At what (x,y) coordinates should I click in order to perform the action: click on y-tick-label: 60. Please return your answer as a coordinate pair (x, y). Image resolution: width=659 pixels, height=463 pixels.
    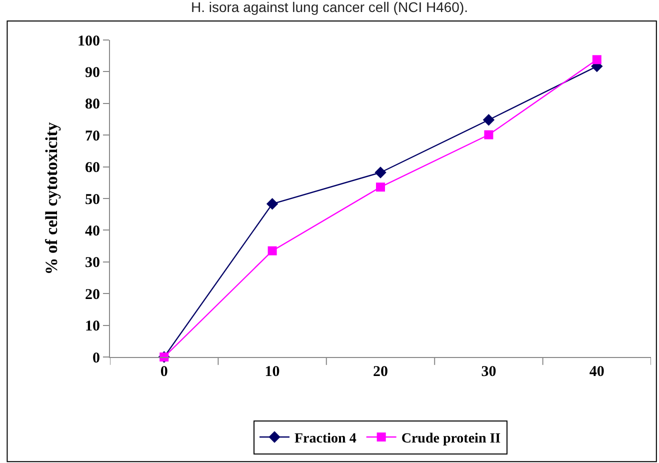
    Looking at the image, I should click on (92, 168).